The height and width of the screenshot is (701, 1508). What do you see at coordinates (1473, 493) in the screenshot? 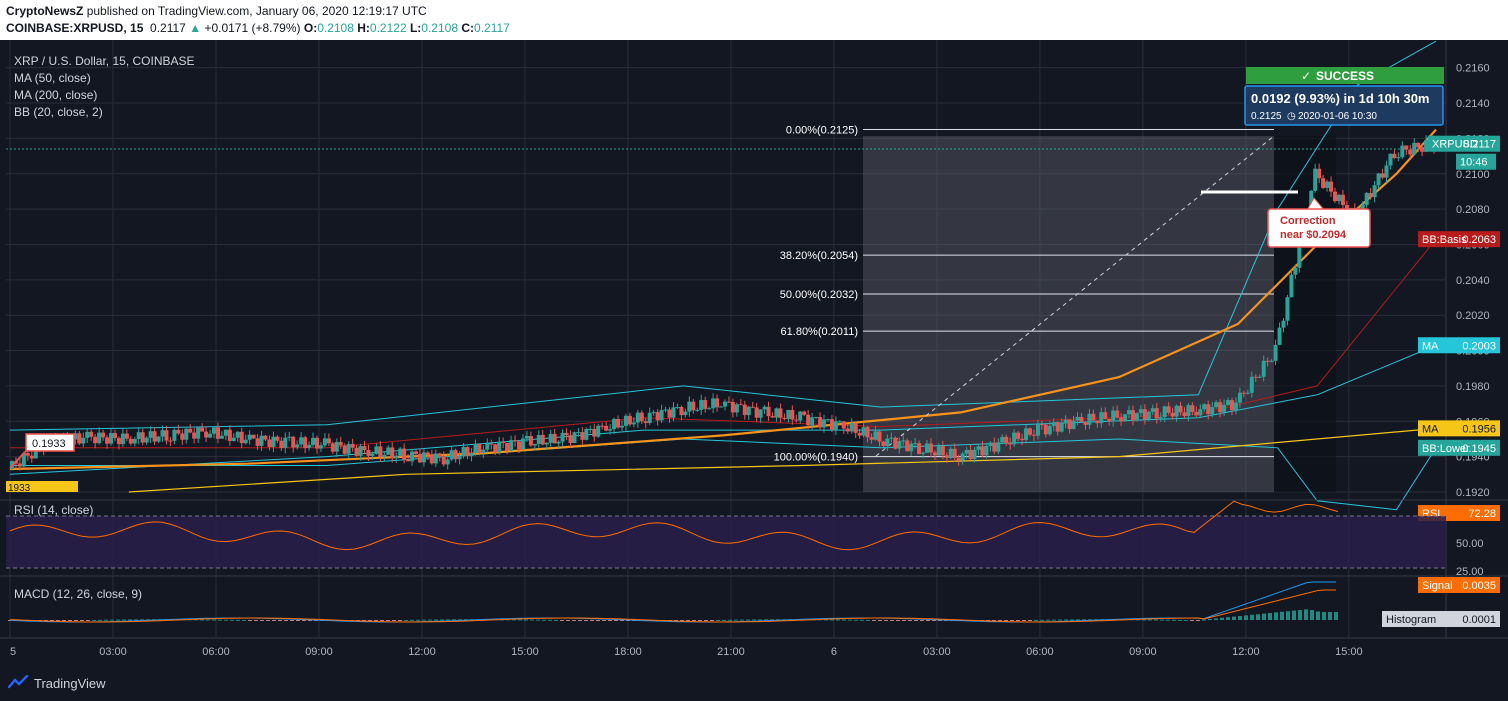
I see `price-tick-label: 0.1920` at bounding box center [1473, 493].